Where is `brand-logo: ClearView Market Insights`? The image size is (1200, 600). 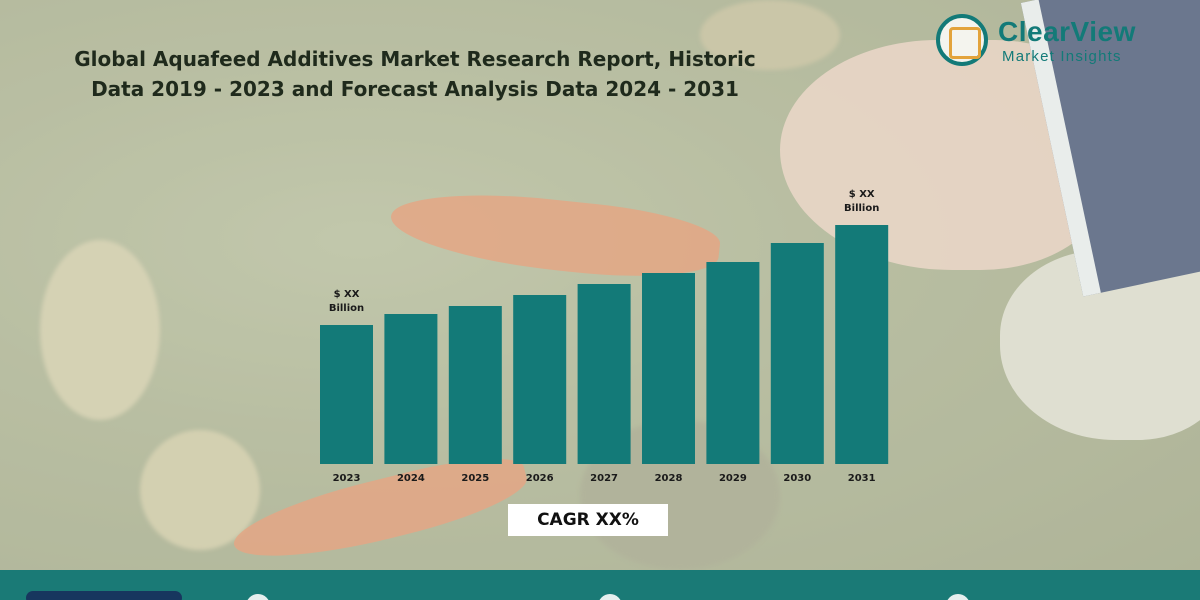
brand-logo: ClearView Market Insights is located at coordinates (1051, 42).